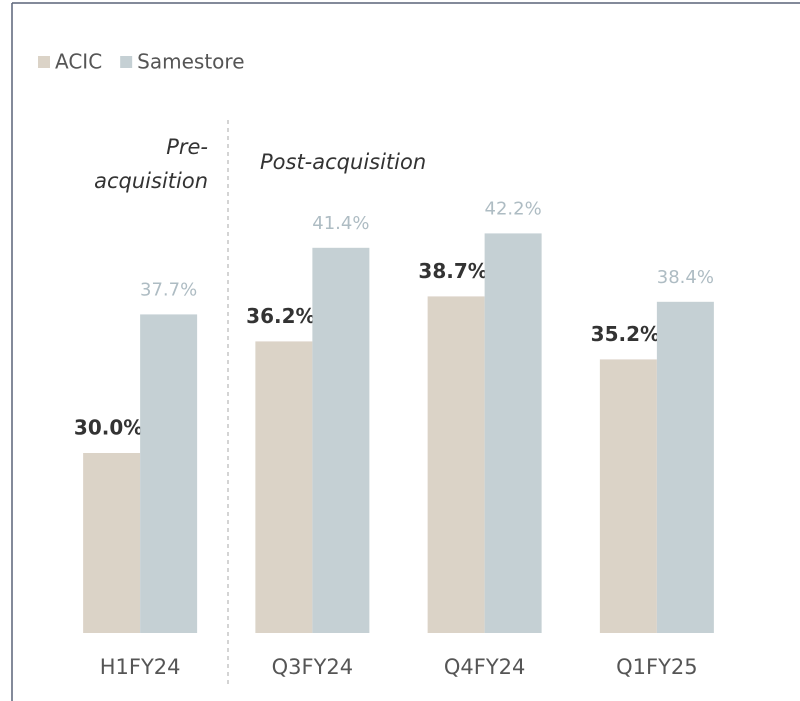 This screenshot has height=701, width=800. Describe the element at coordinates (168, 289) in the screenshot. I see `value-label: 37.7%` at that location.